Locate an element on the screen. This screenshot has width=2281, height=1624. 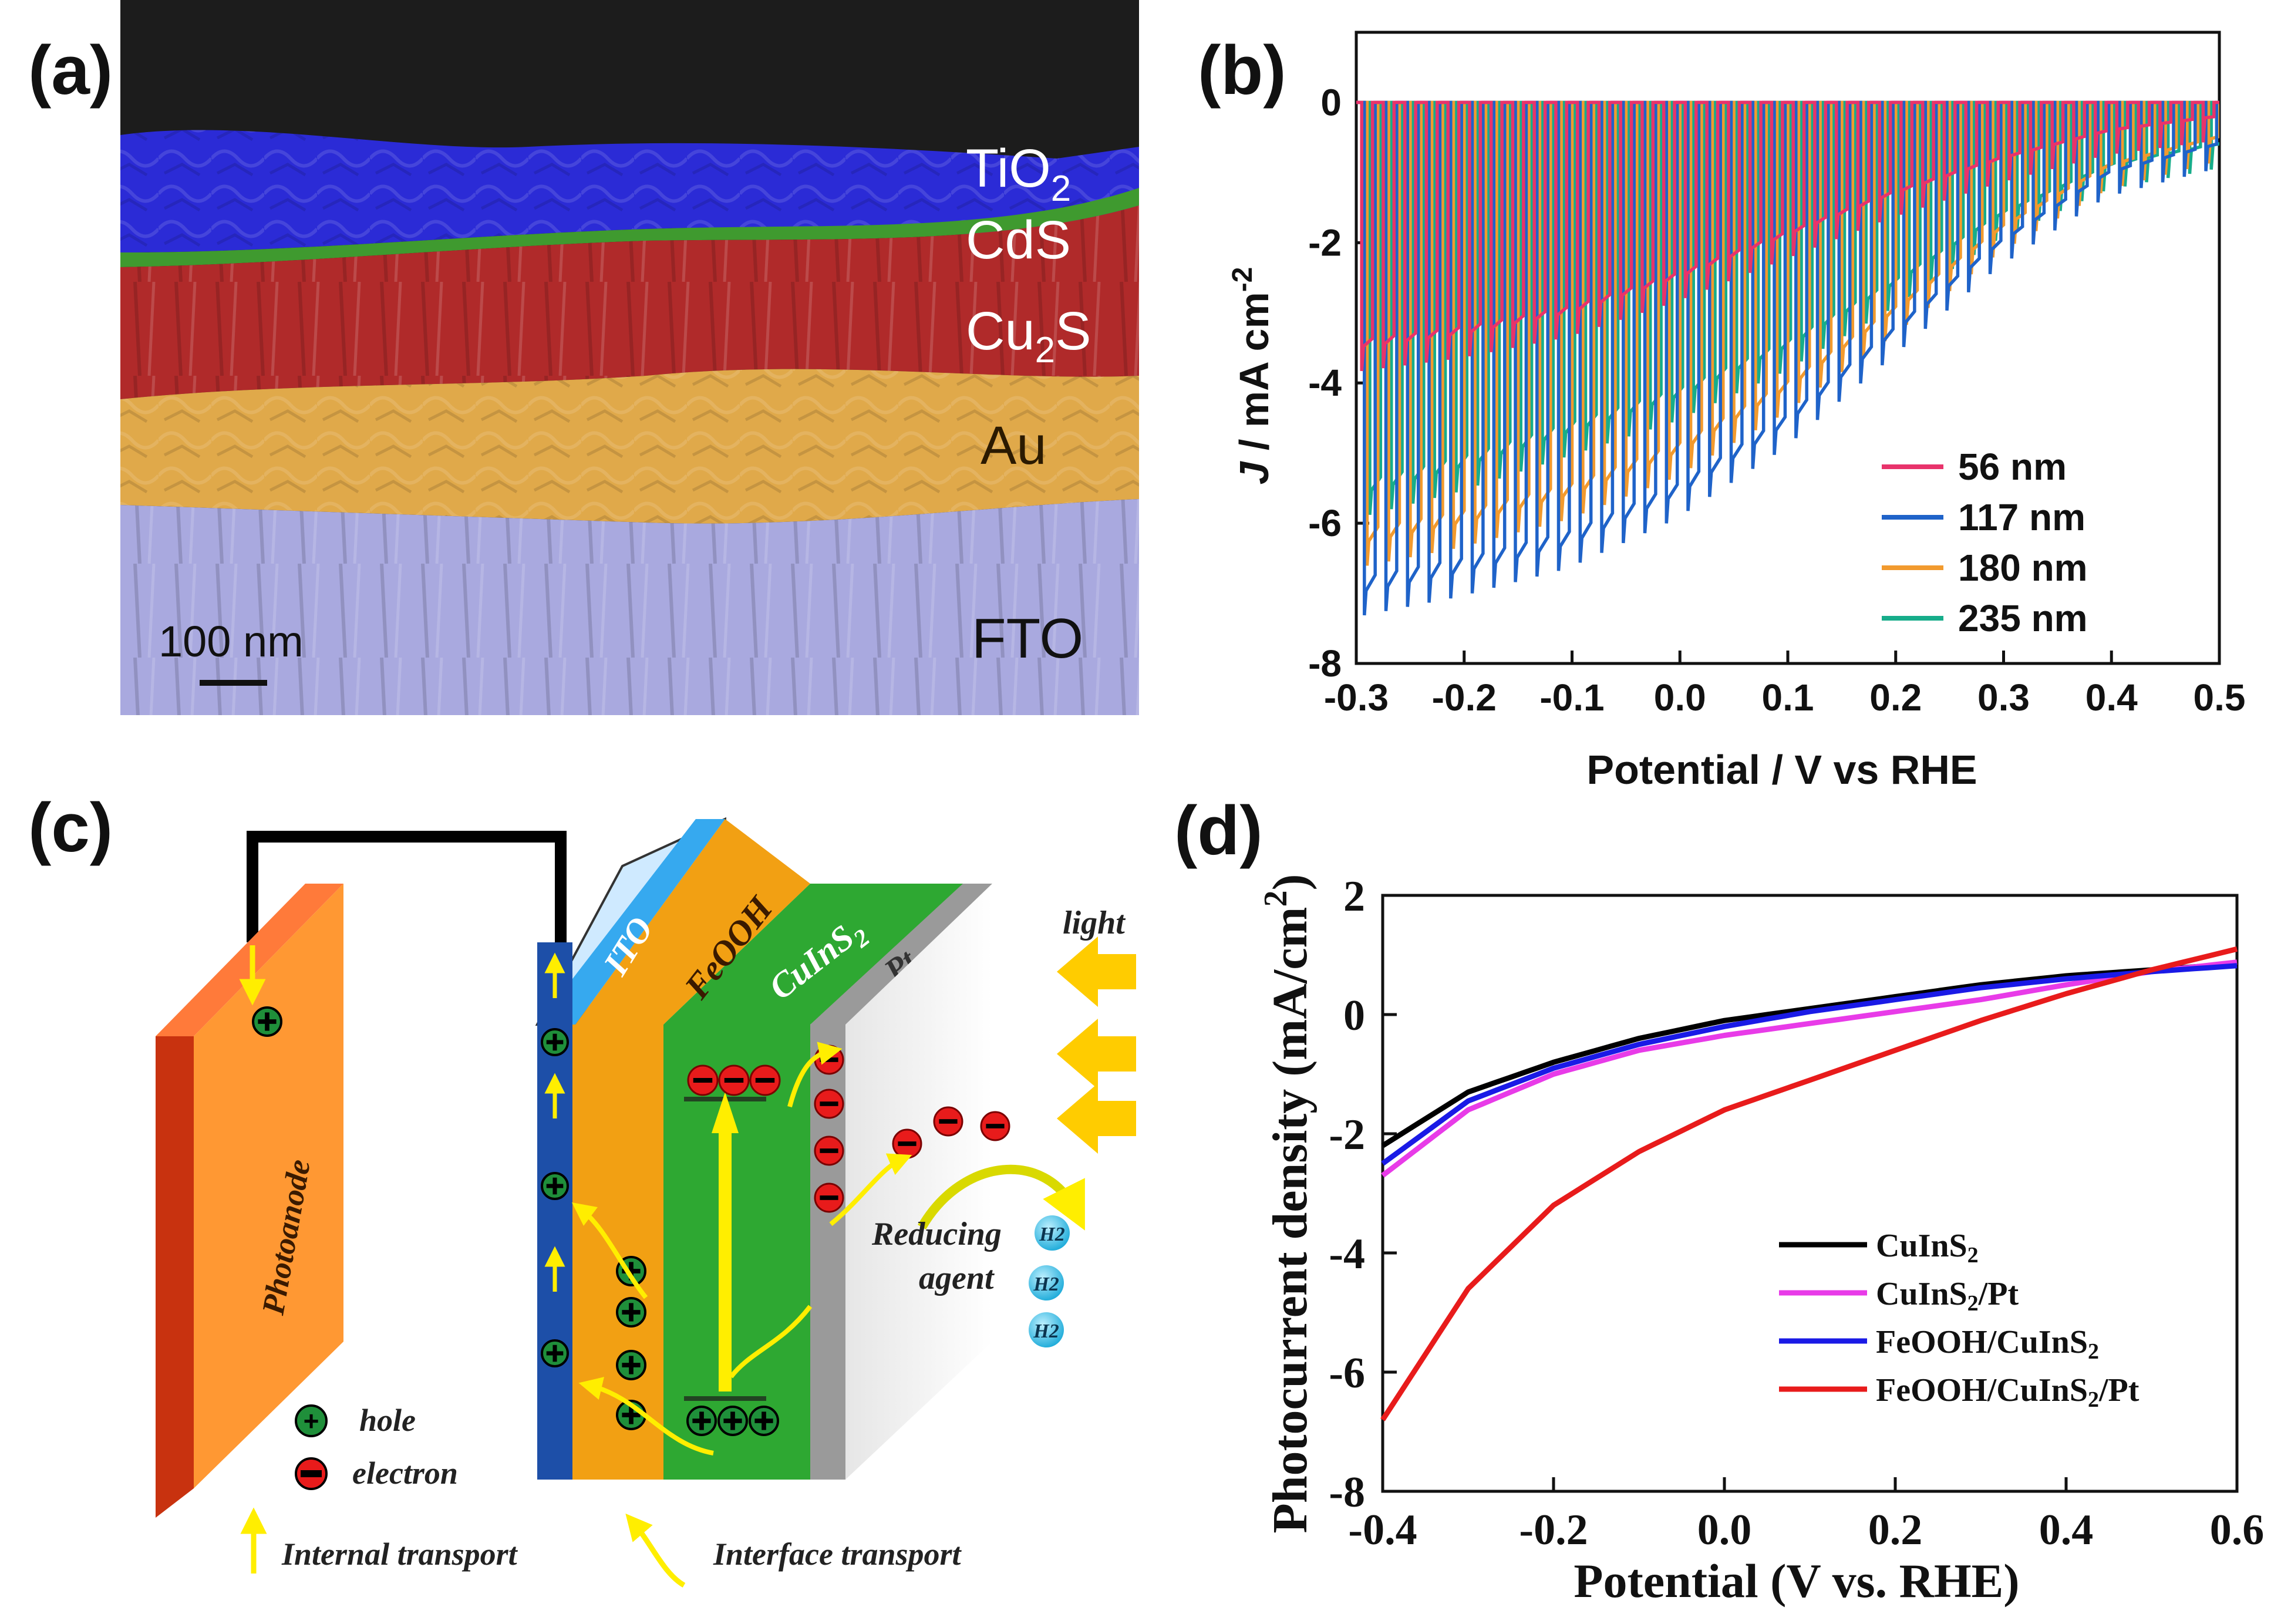
h2-molecules: H2 H2 H2 is located at coordinates (1049, 1281).